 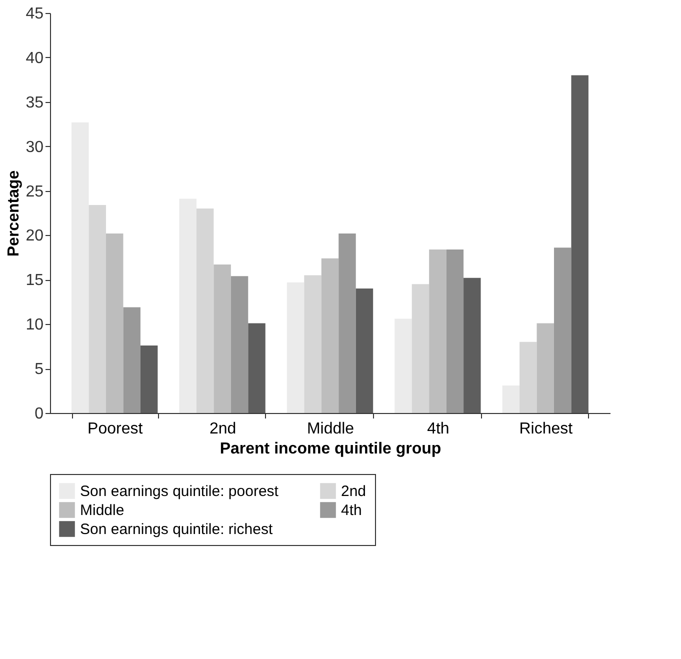 I want to click on legend-label: 2nd, so click(x=353, y=491).